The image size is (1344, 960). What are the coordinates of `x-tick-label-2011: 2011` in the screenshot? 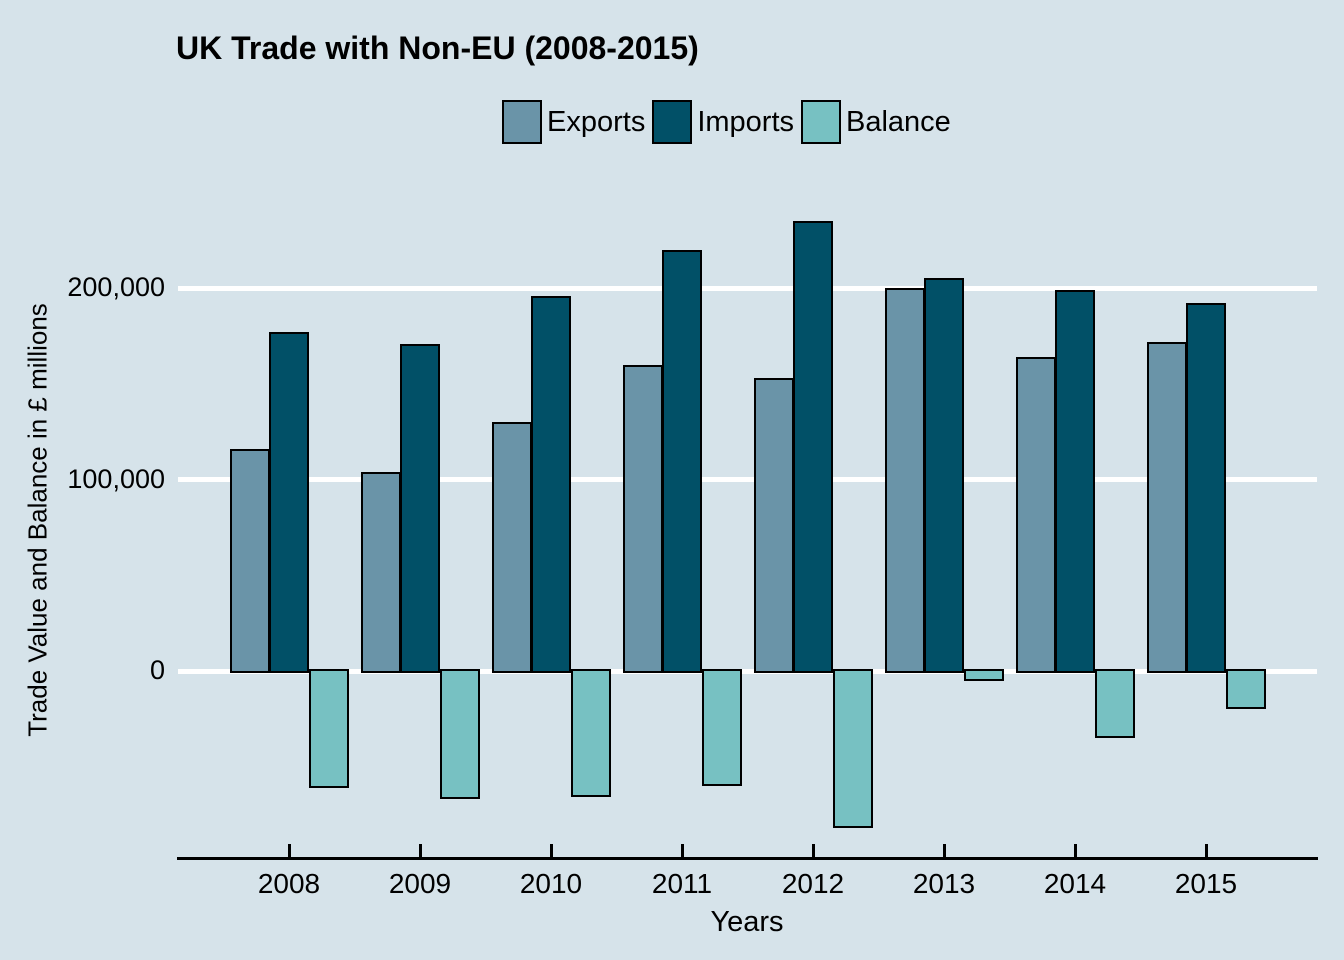 It's located at (682, 883).